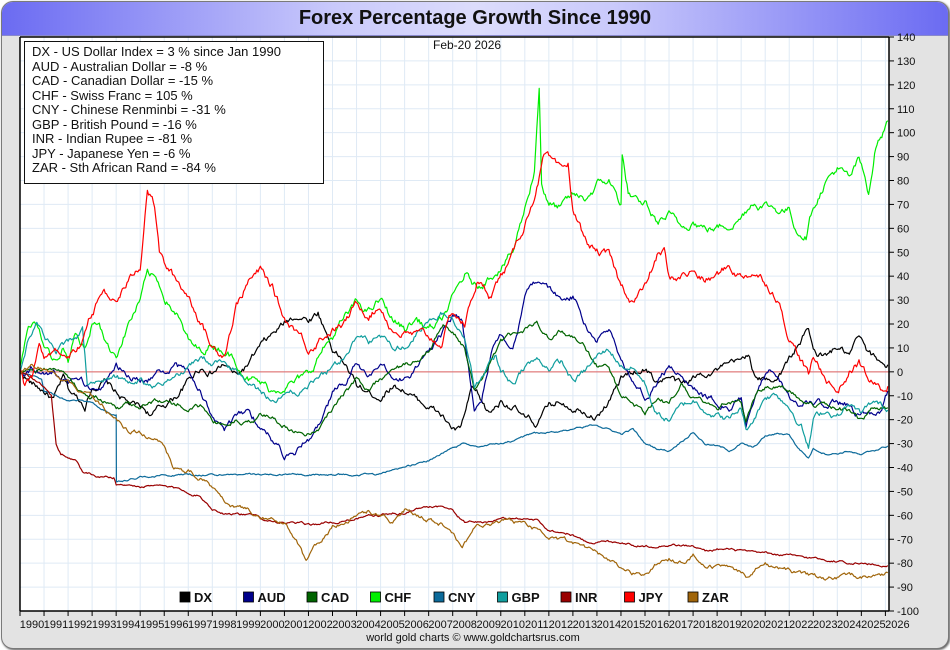 This screenshot has height=650, width=950. What do you see at coordinates (561, 625) in the screenshot?
I see `x-tick-label: 2012` at bounding box center [561, 625].